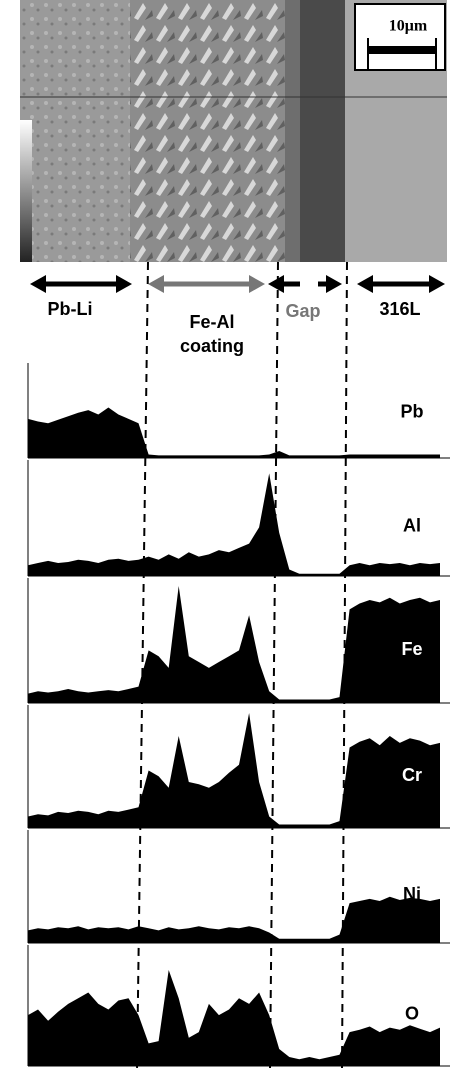 This screenshot has width=459, height=1074. What do you see at coordinates (412, 894) in the screenshot?
I see `element-label: Ni` at bounding box center [412, 894].